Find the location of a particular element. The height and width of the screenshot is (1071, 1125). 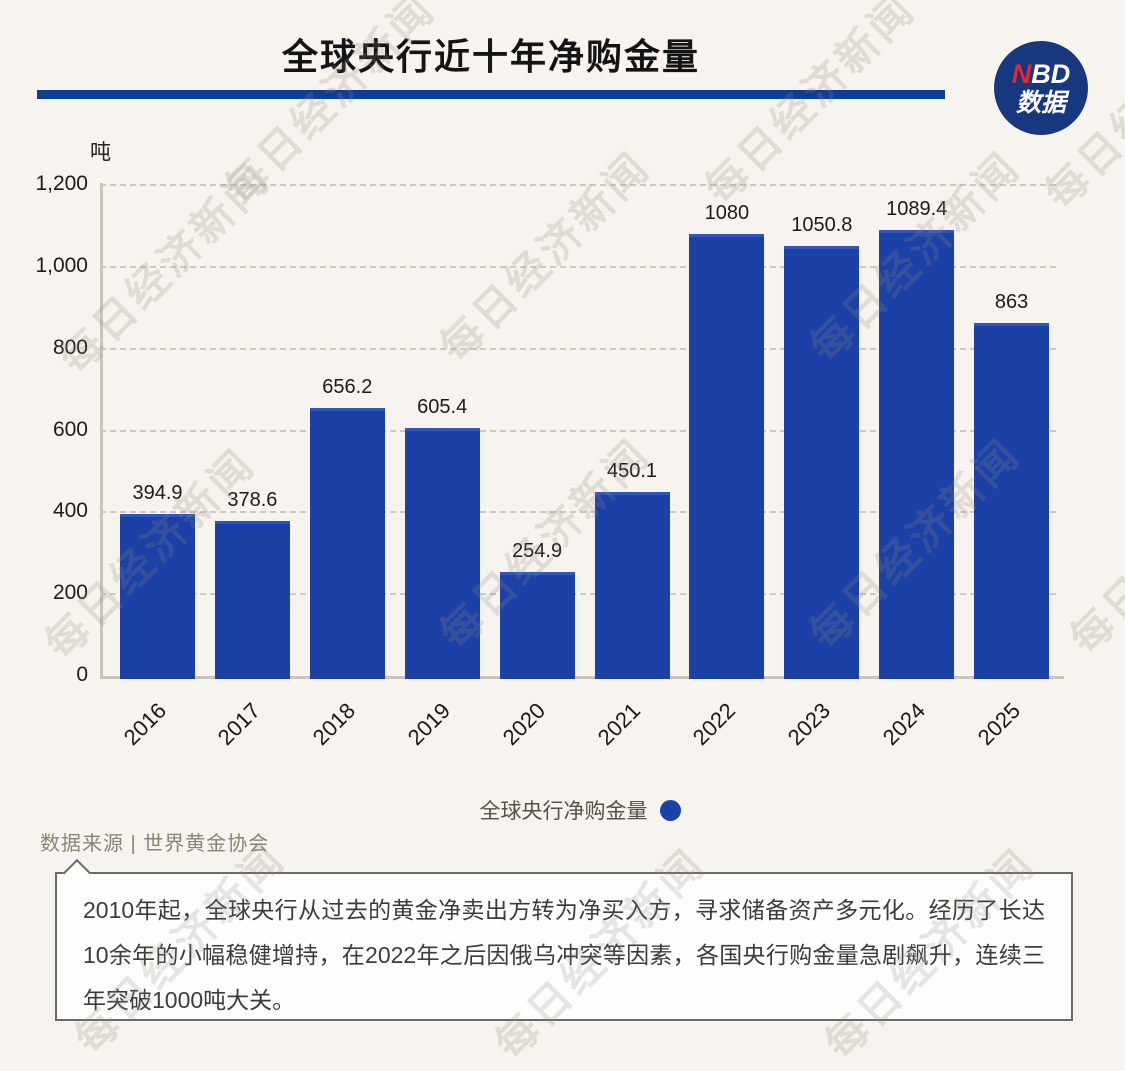

bar-value-label: 450.1 is located at coordinates (632, 470).